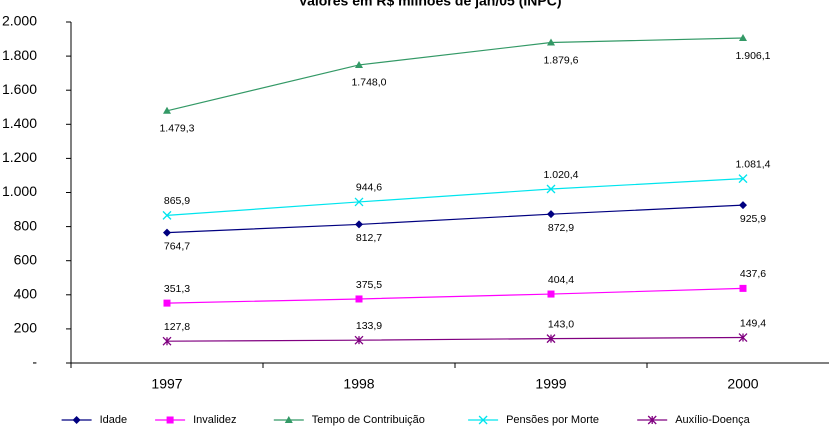 This screenshot has height=430, width=829. What do you see at coordinates (19, 157) in the screenshot?
I see `y-tick-label: 1.200` at bounding box center [19, 157].